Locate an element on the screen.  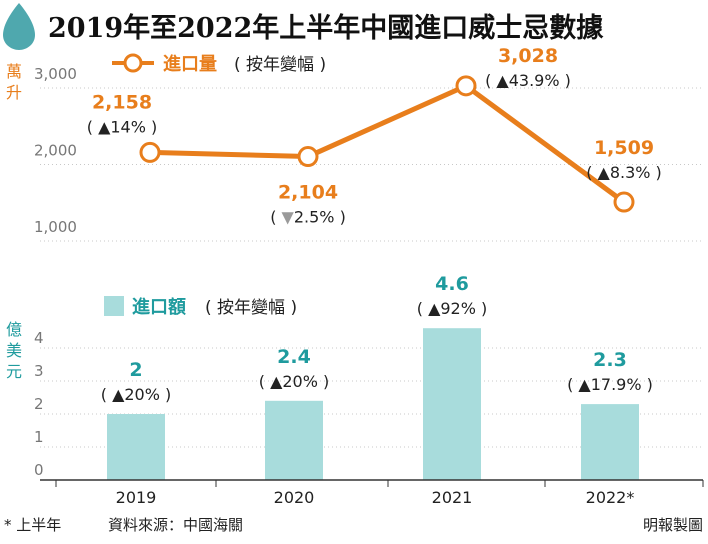
x-tick-label: 2020 is located at coordinates (294, 497).